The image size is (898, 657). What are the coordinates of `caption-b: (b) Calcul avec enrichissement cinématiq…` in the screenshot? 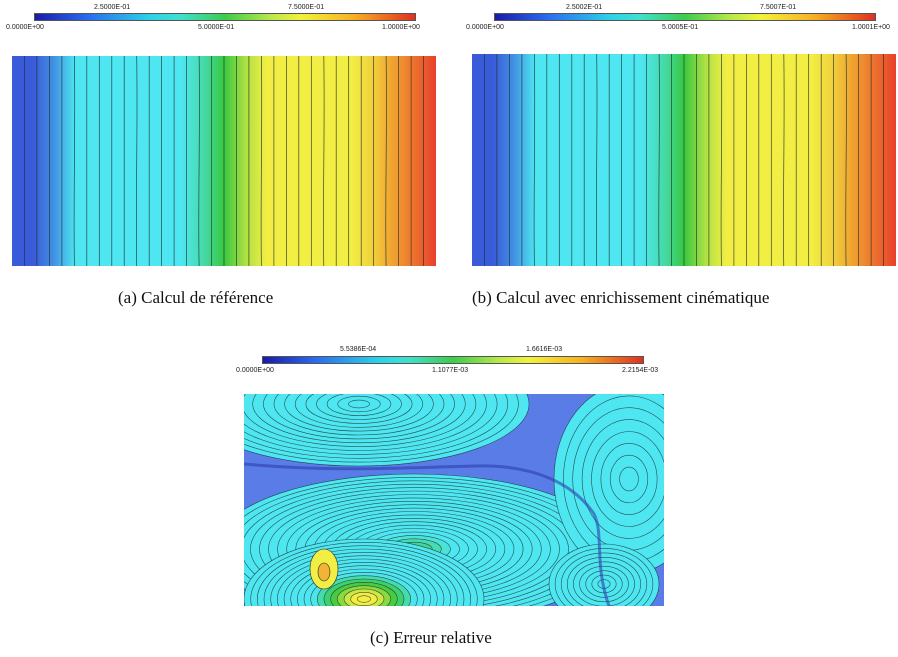 It's located at (621, 297).